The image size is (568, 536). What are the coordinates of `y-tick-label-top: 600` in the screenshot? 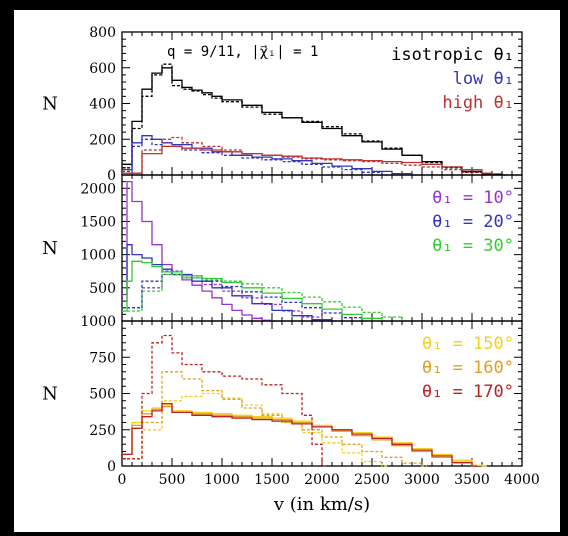 It's located at (102, 69).